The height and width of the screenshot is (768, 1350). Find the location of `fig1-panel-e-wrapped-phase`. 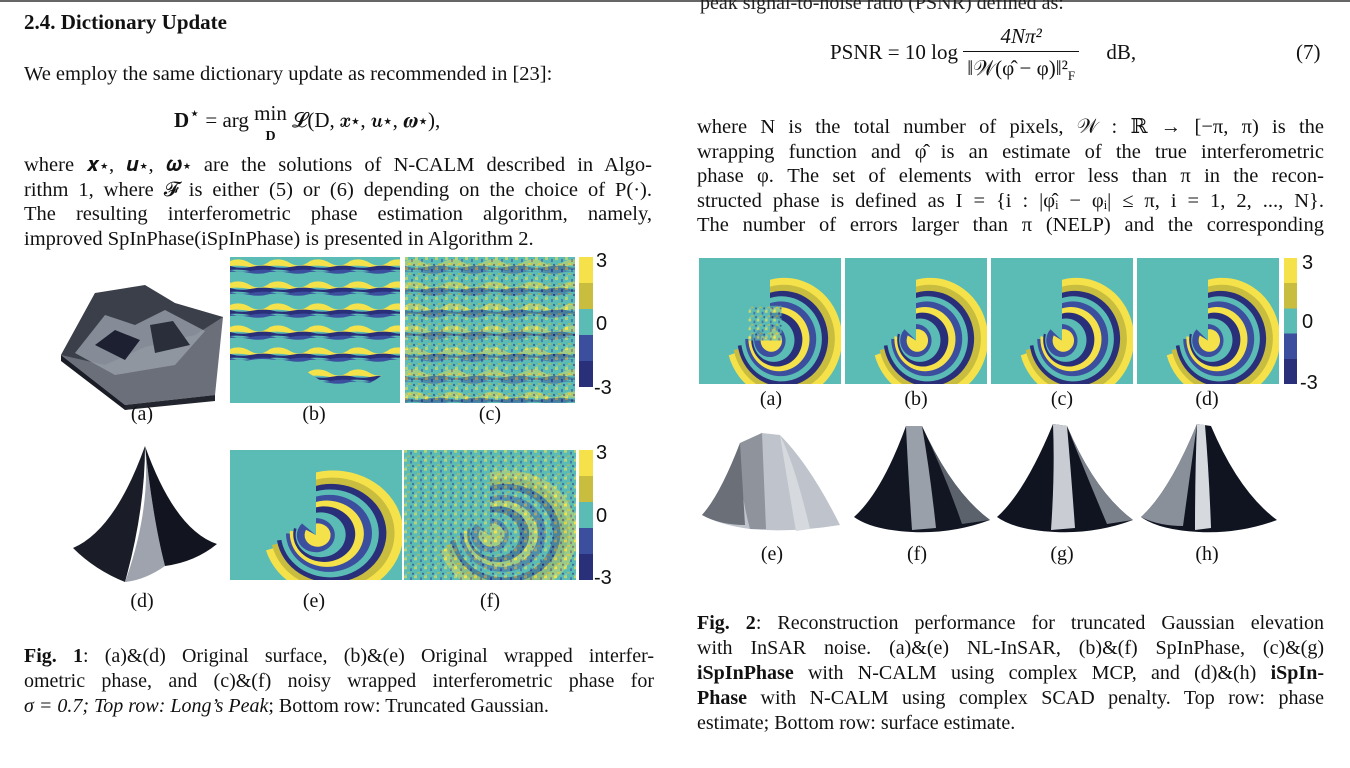

fig1-panel-e-wrapped-phase is located at coordinates (316, 515).